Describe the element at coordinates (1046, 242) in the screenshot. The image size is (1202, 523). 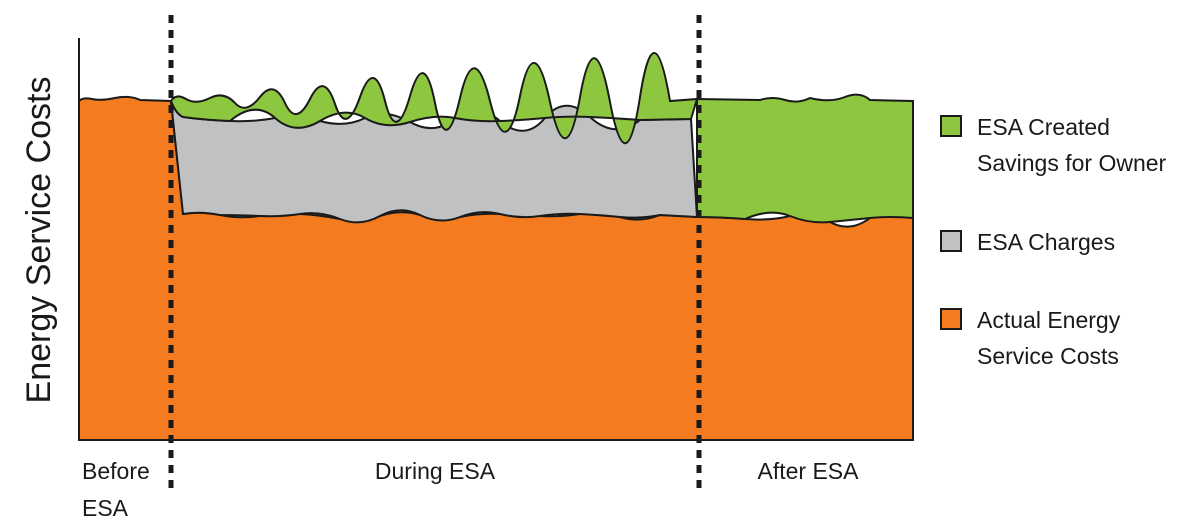
I see `legend-label-charges: ESA Charges` at that location.